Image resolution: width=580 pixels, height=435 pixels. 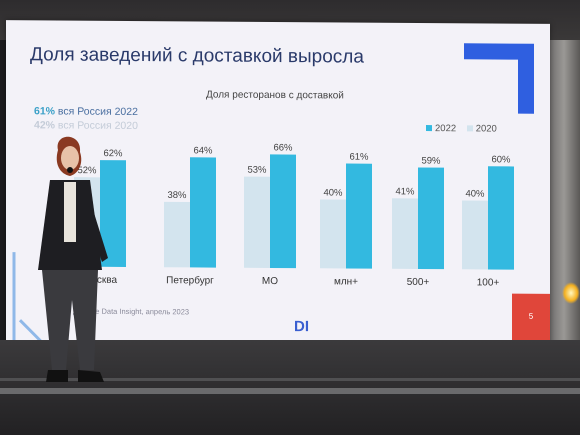 What do you see at coordinates (301, 327) in the screenshot?
I see `data-insight-logo: DI` at bounding box center [301, 327].